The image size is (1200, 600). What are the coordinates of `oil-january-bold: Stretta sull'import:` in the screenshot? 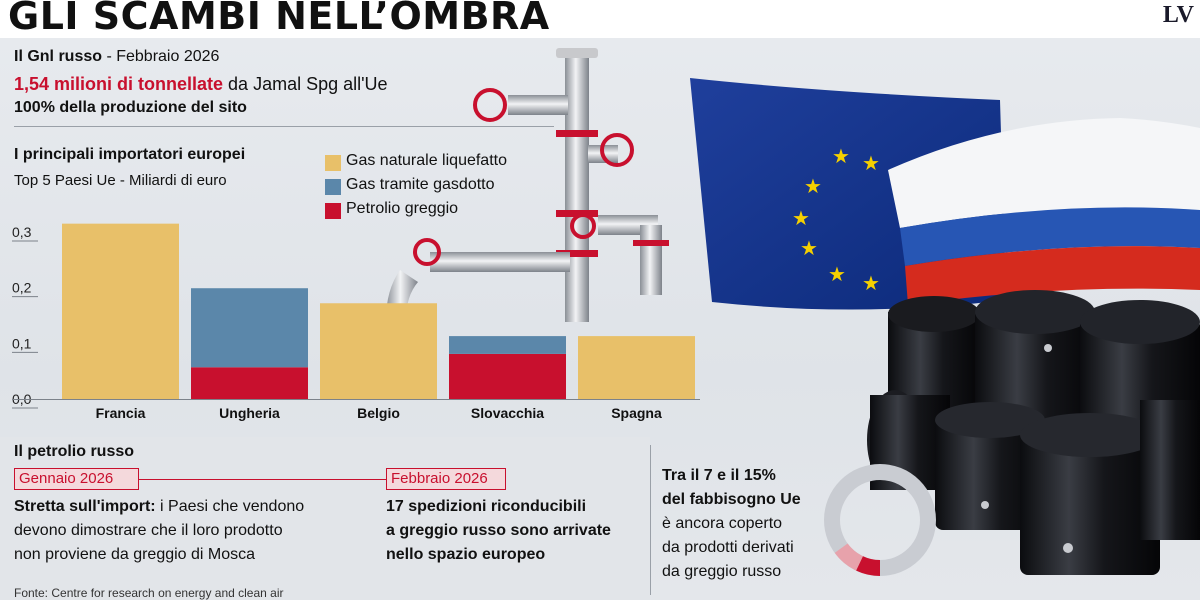 It's located at (85, 506).